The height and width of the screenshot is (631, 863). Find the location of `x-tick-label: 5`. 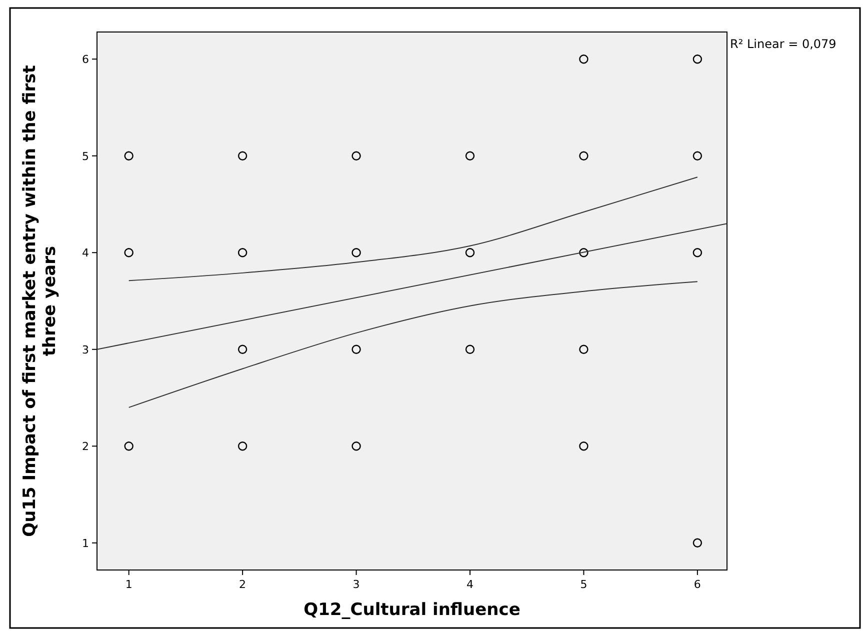

x-tick-label: 5 is located at coordinates (584, 584).